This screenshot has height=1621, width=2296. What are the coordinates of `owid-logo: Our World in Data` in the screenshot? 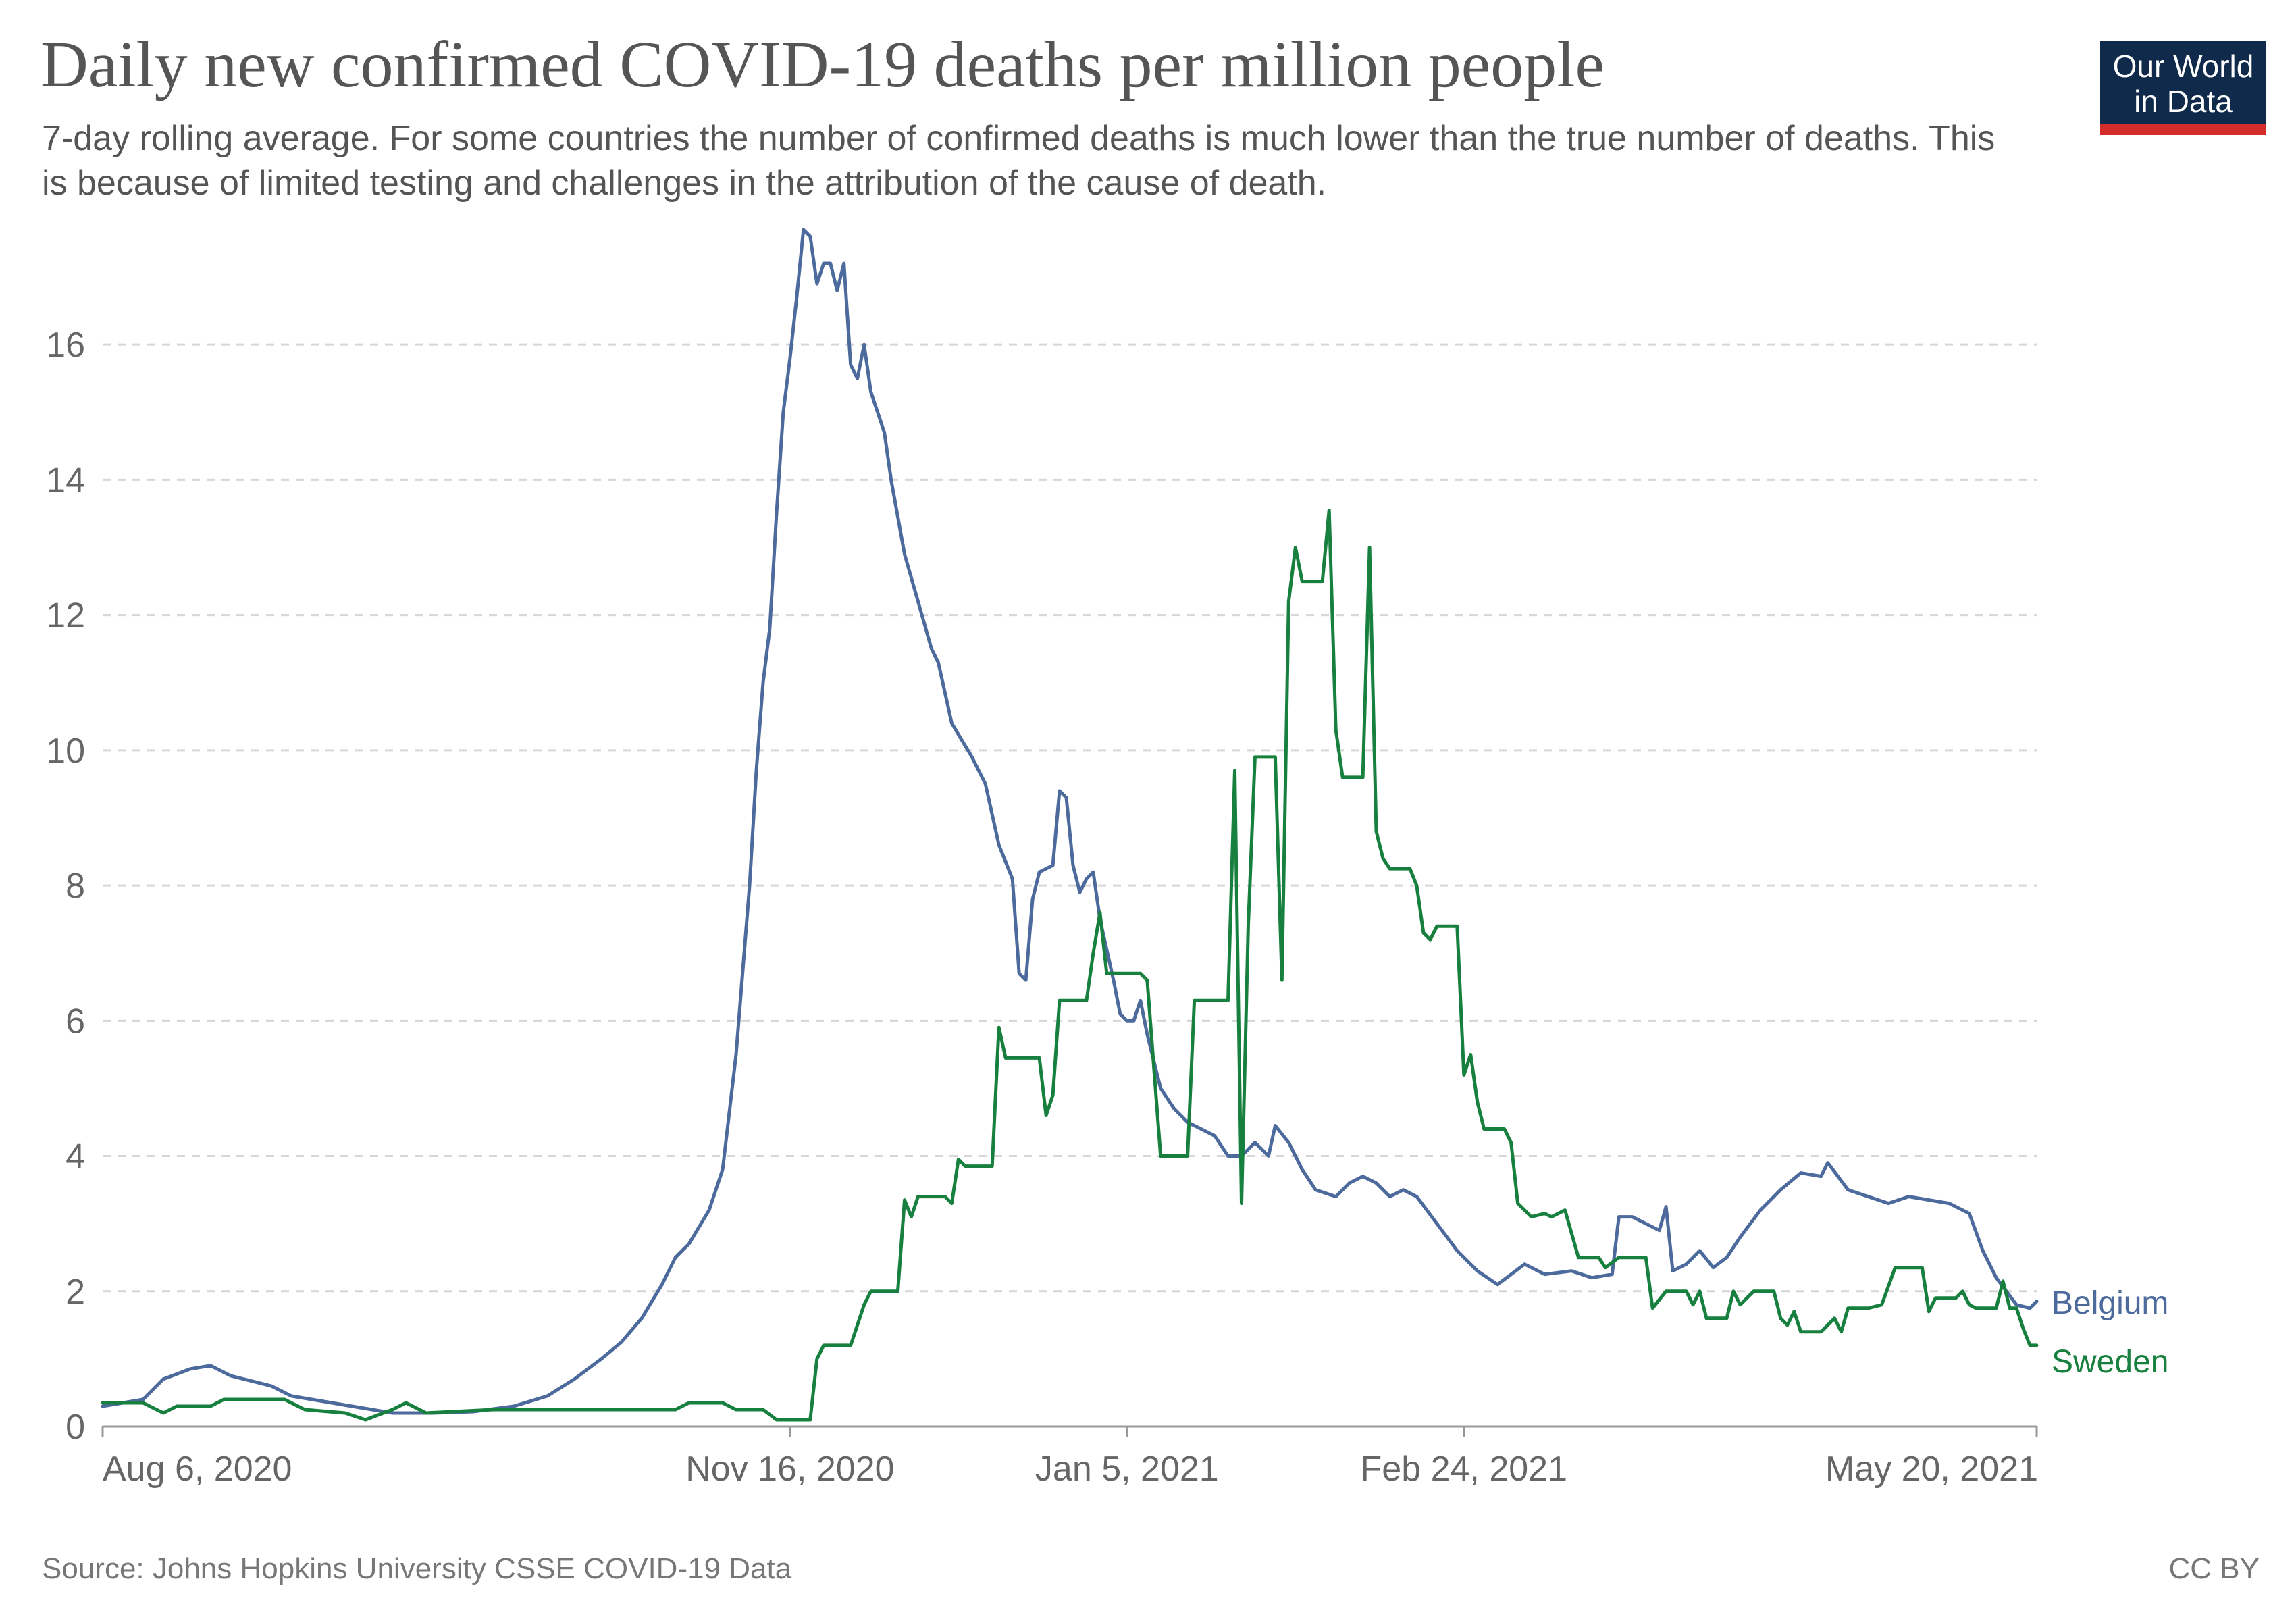 It's located at (2183, 88).